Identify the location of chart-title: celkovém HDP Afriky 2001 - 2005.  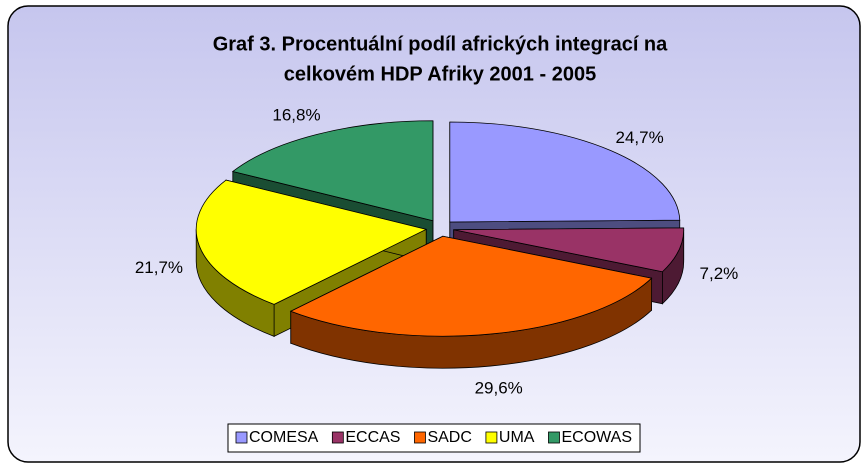
(440, 74).